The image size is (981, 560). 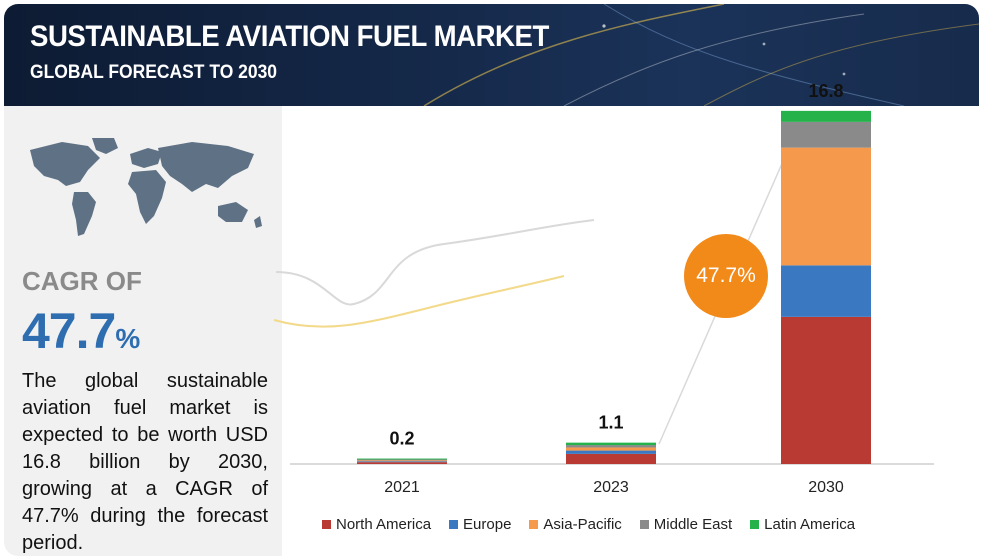 What do you see at coordinates (701, 55) in the screenshot?
I see `header-light-trails` at bounding box center [701, 55].